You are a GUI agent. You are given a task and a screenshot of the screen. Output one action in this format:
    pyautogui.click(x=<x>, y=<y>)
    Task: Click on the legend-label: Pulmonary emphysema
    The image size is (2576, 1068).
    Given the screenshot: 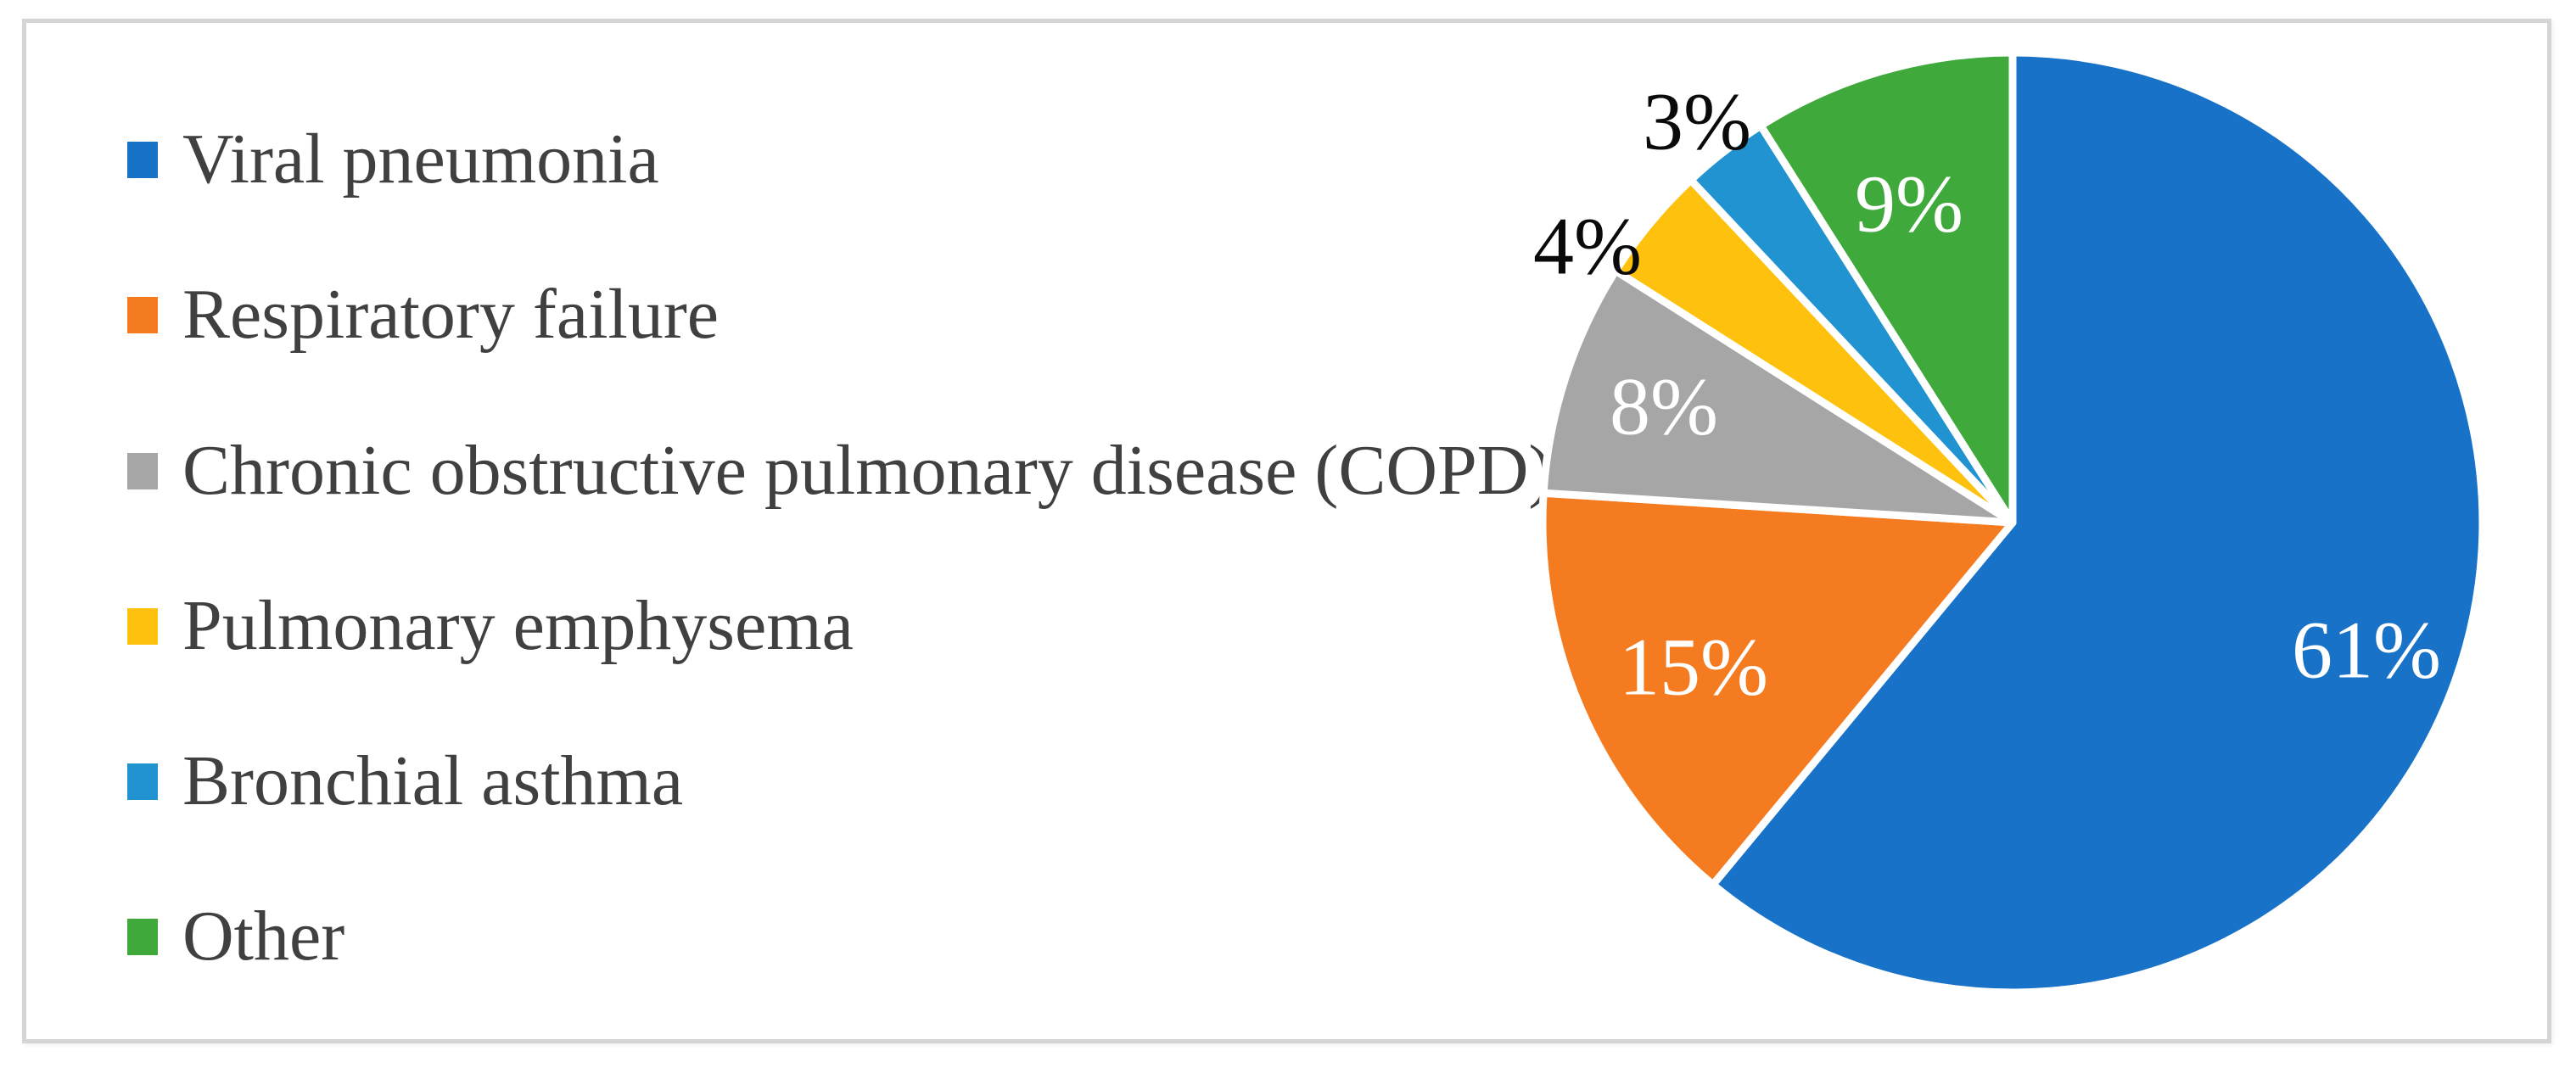 What is the action you would take?
    pyautogui.click(x=518, y=626)
    